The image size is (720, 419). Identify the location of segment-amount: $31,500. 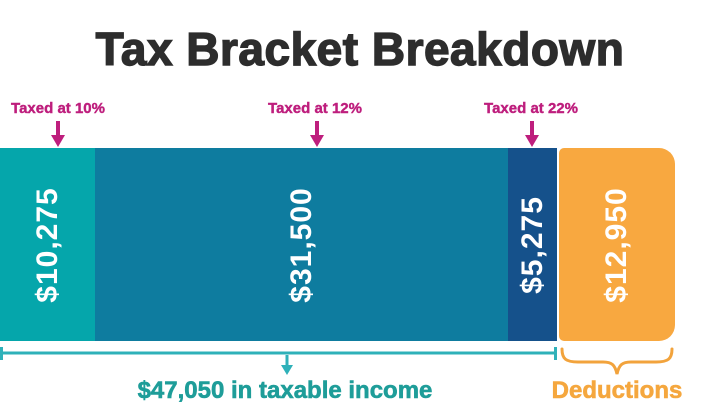
(301, 244).